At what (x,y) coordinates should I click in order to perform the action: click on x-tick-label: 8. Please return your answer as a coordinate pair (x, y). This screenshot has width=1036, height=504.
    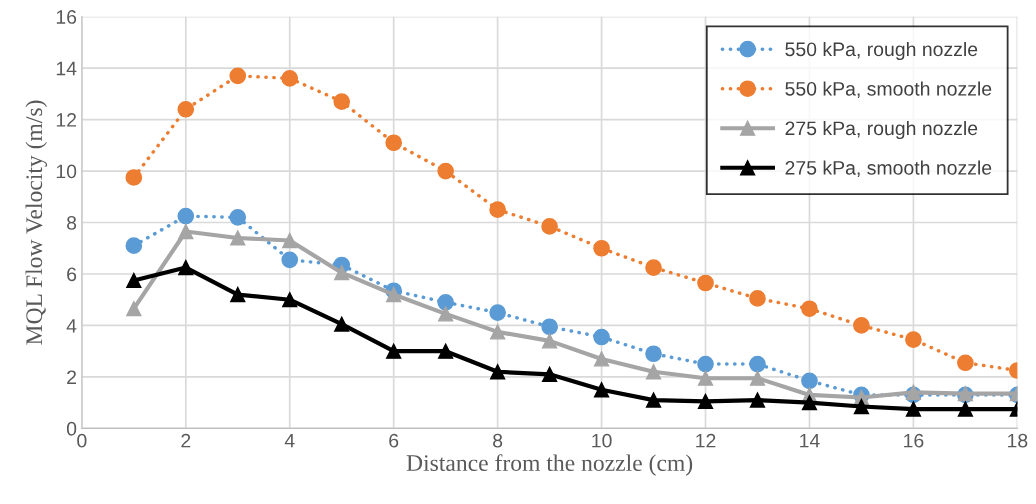
    Looking at the image, I should click on (498, 440).